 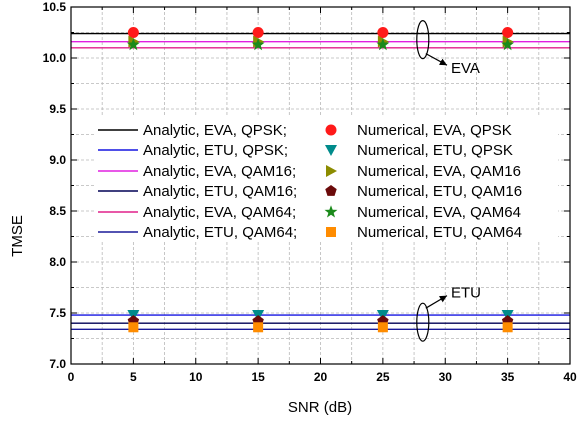 What do you see at coordinates (57, 313) in the screenshot?
I see `y-tick-label: 7.5` at bounding box center [57, 313].